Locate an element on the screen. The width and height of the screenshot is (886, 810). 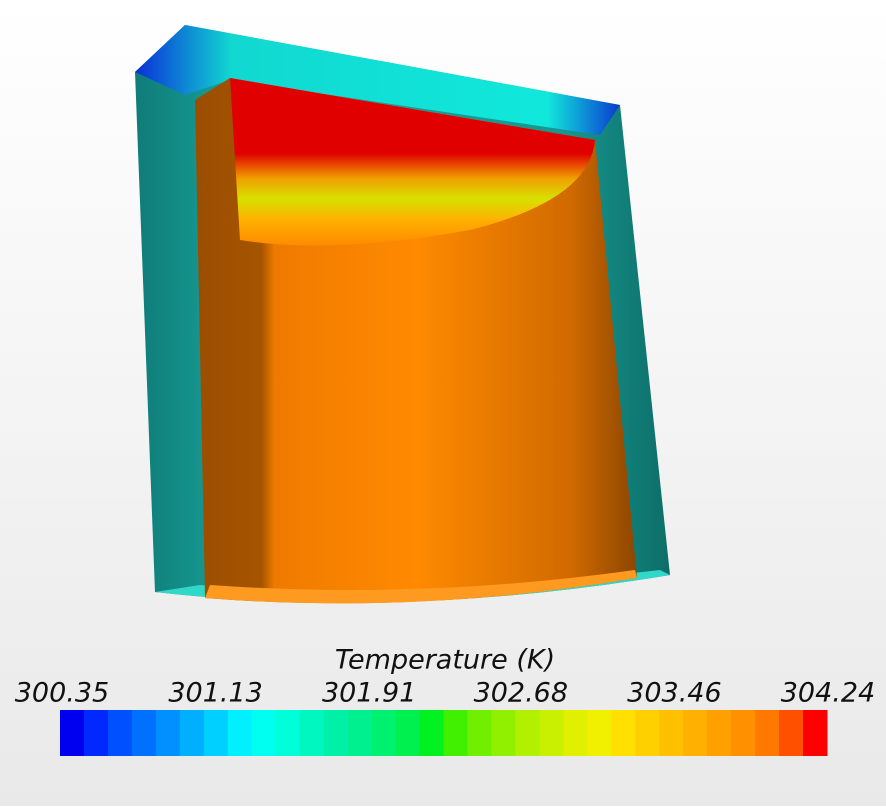
shell-rim is located at coordinates (377, 80).